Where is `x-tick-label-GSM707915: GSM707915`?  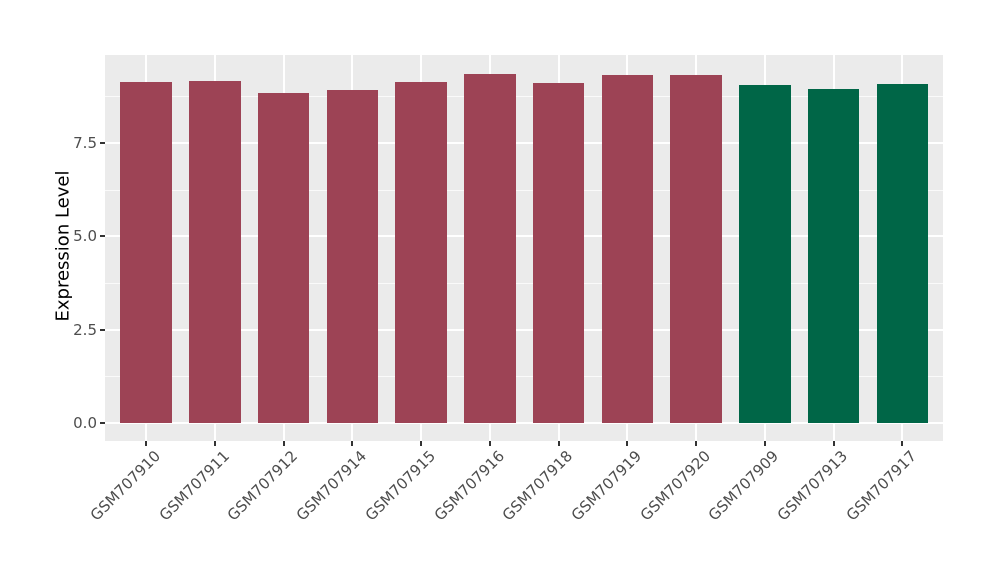 x-tick-label-GSM707915: GSM707915 is located at coordinates (400, 486).